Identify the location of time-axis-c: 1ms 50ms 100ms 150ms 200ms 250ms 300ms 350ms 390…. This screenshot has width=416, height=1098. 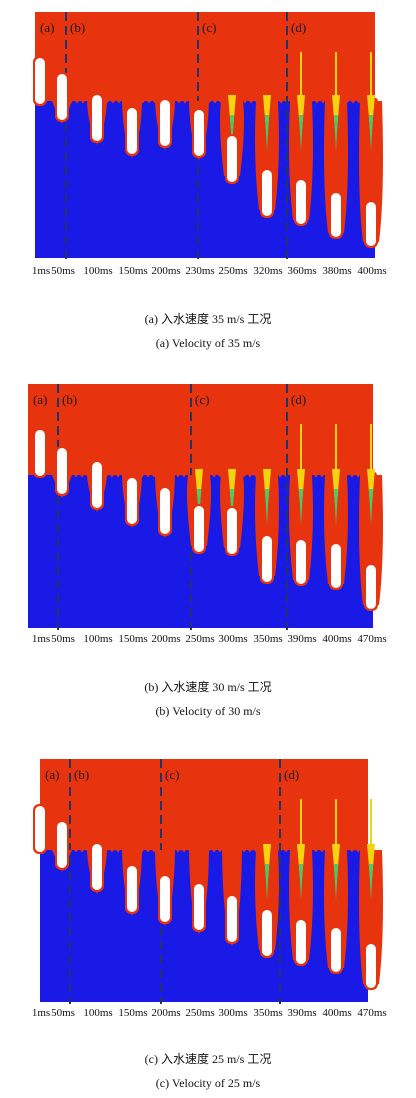
(208, 1014).